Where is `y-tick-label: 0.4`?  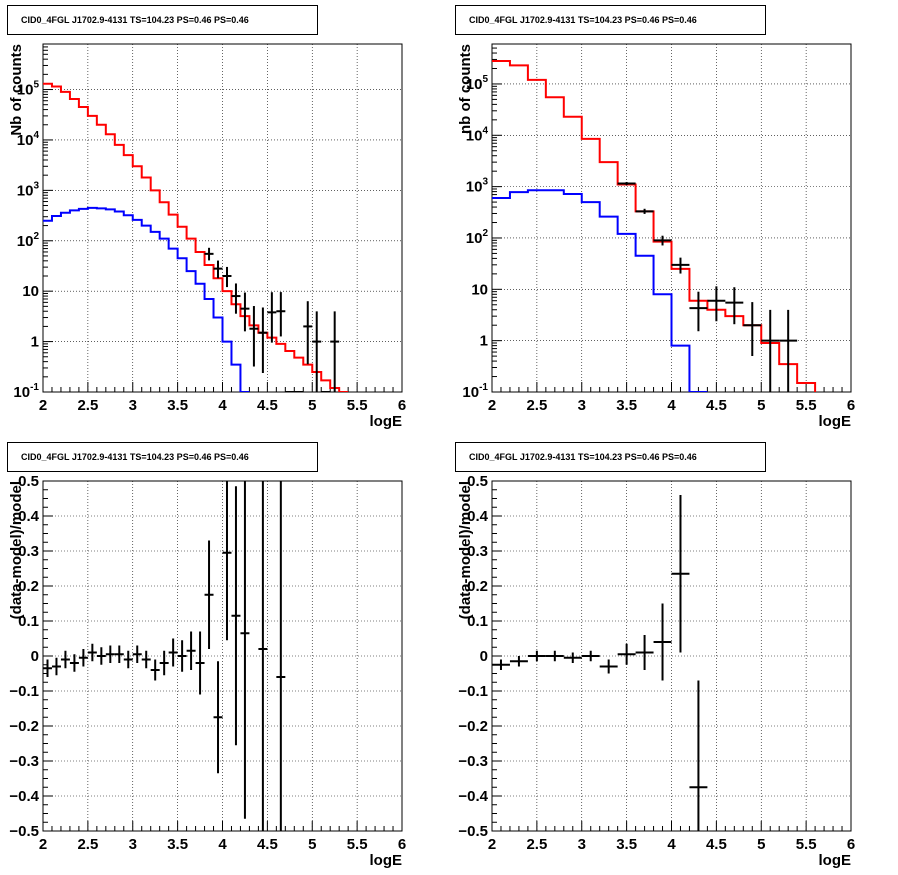
y-tick-label: 0.4 is located at coordinates (29, 516).